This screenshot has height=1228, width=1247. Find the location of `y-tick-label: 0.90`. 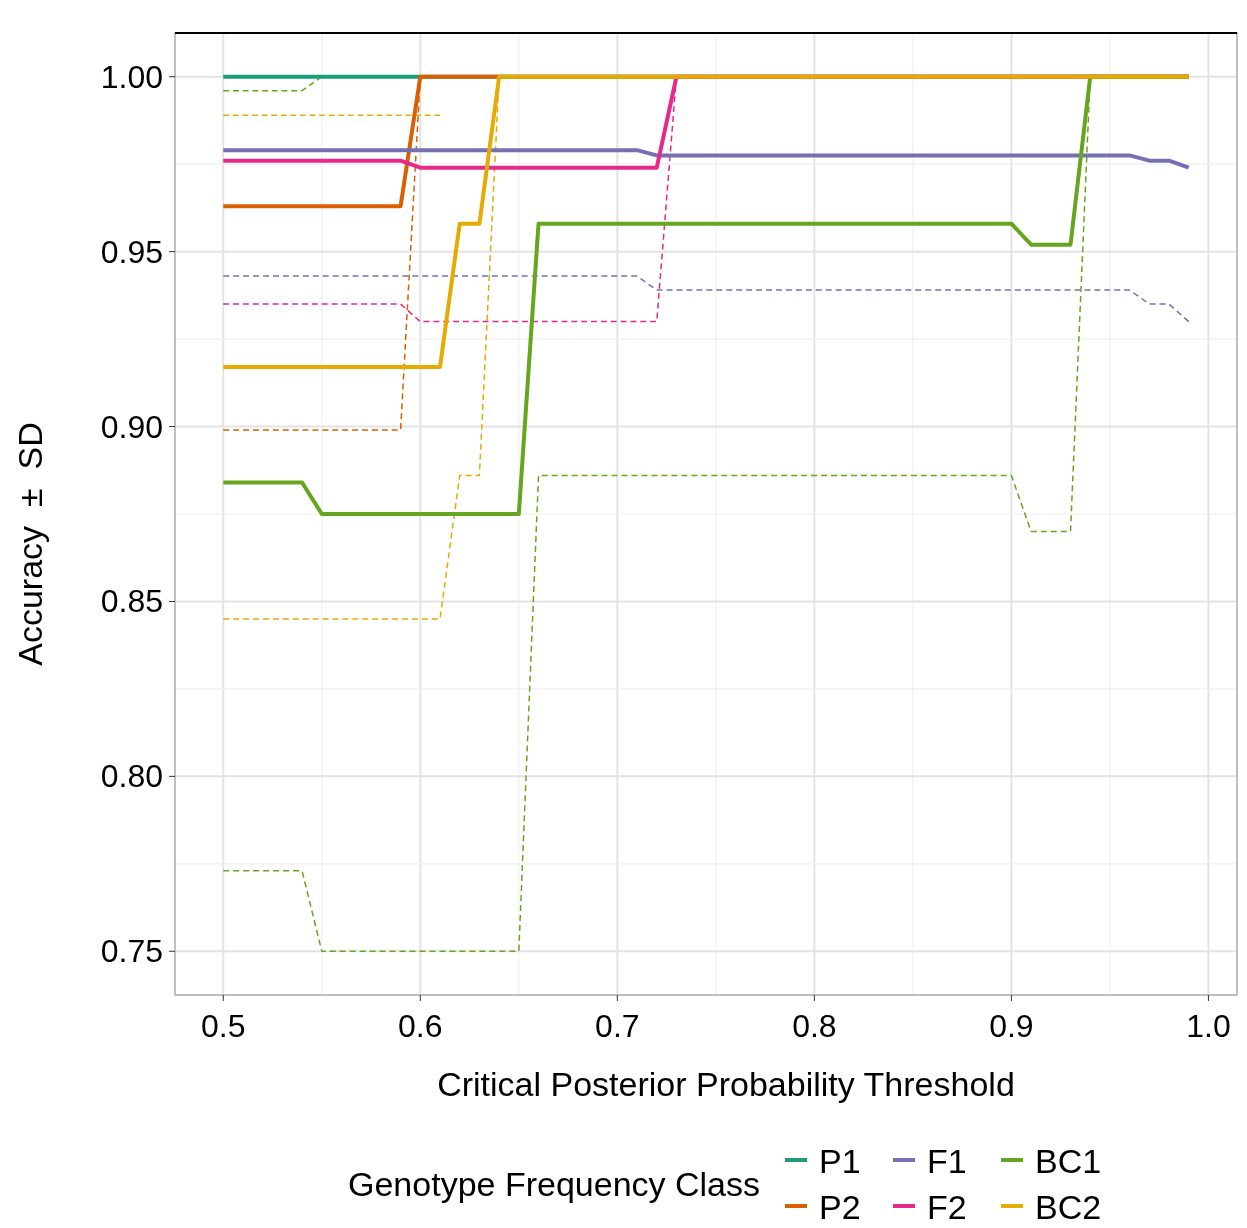

y-tick-label: 0.90 is located at coordinates (131, 426).